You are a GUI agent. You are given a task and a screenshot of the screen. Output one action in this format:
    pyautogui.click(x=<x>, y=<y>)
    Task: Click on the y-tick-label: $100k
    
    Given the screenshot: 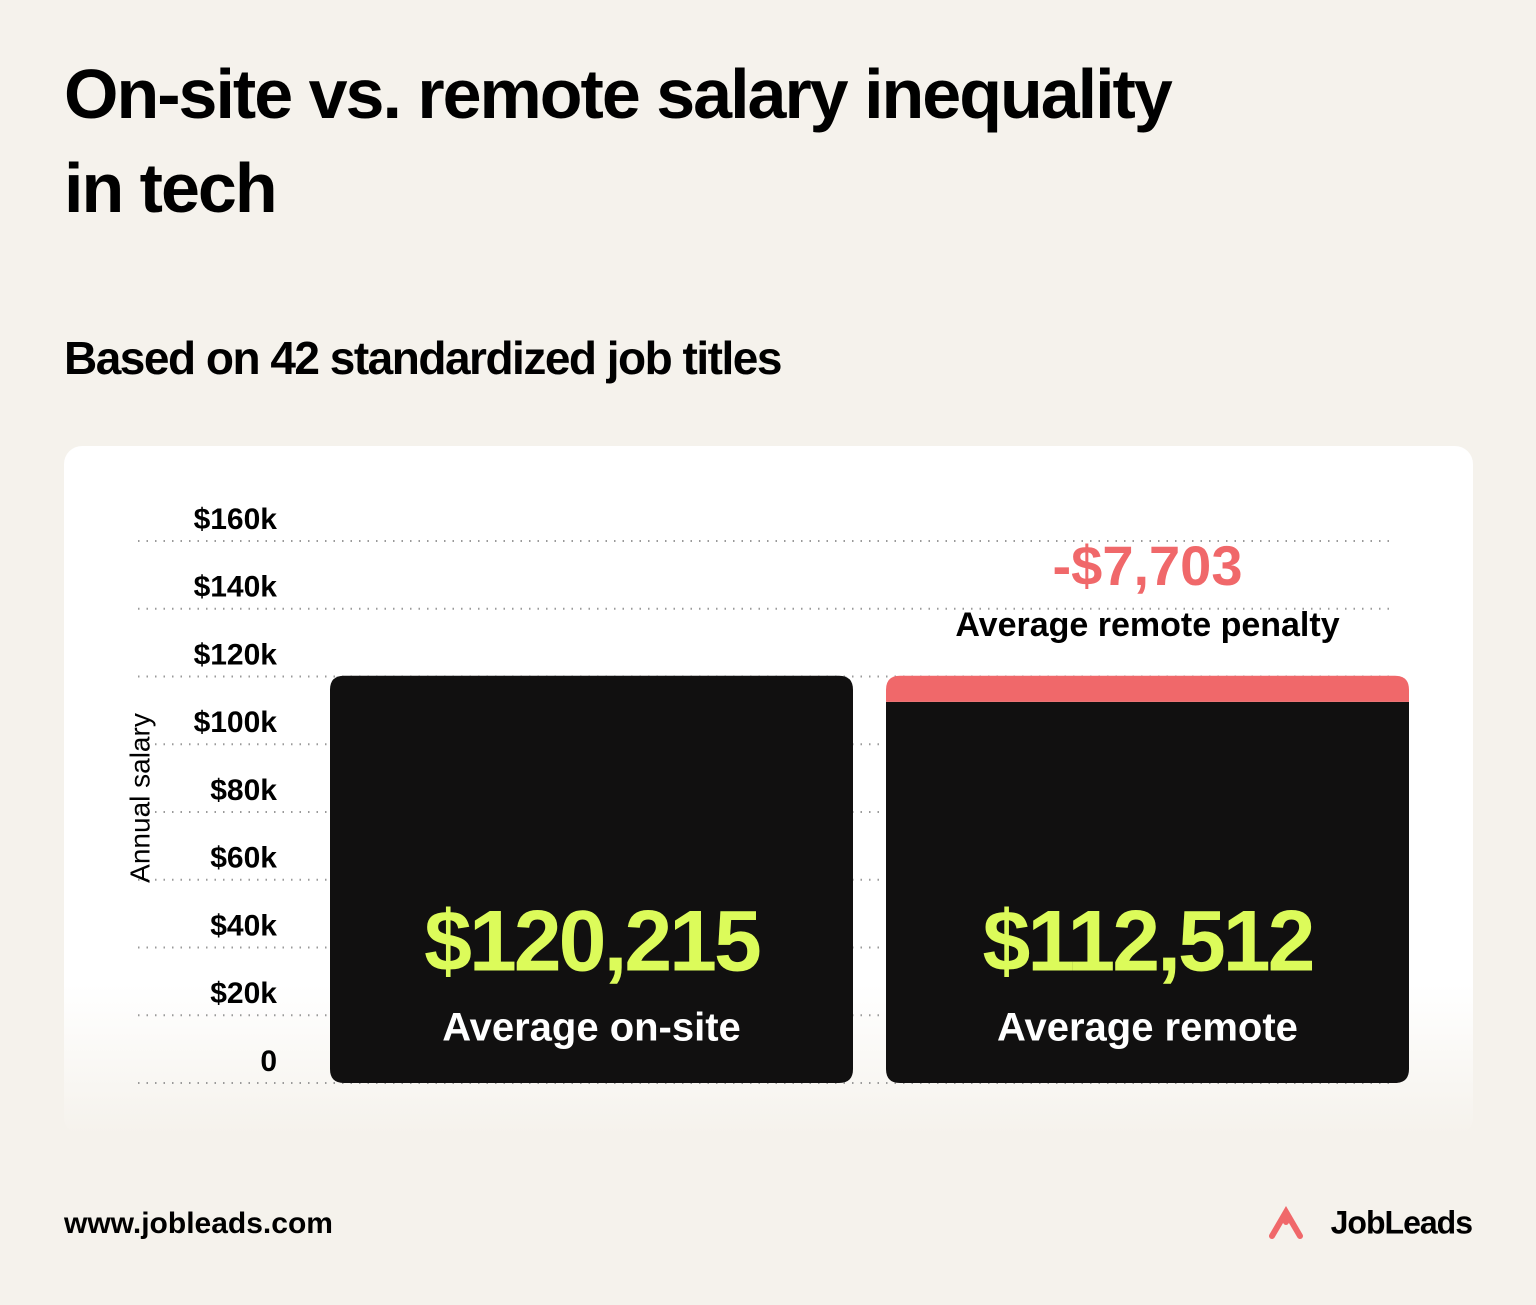 What is the action you would take?
    pyautogui.click(x=236, y=722)
    